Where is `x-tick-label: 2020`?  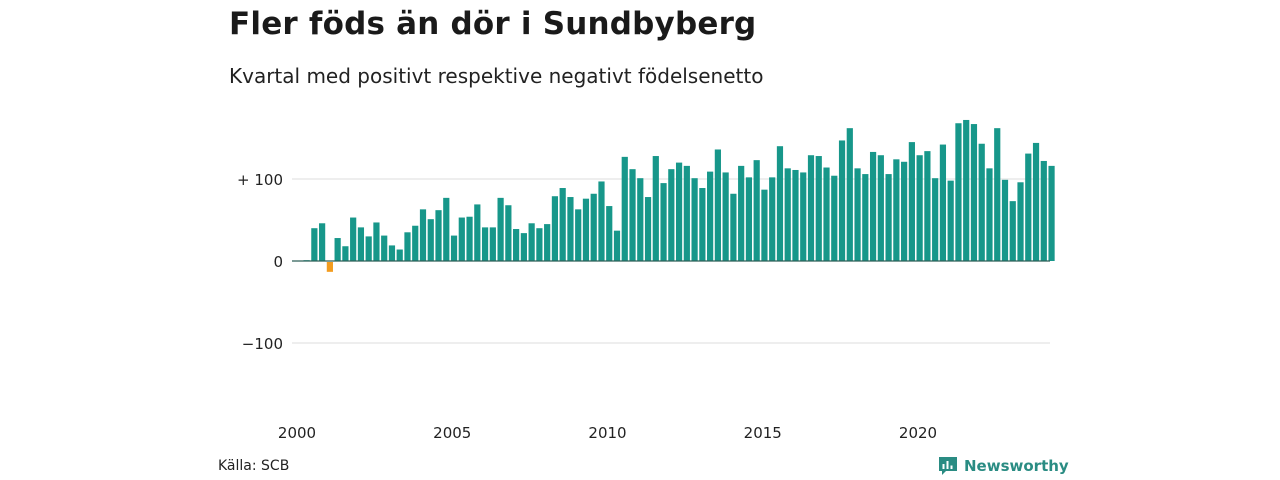 x-tick-label: 2020 is located at coordinates (918, 433).